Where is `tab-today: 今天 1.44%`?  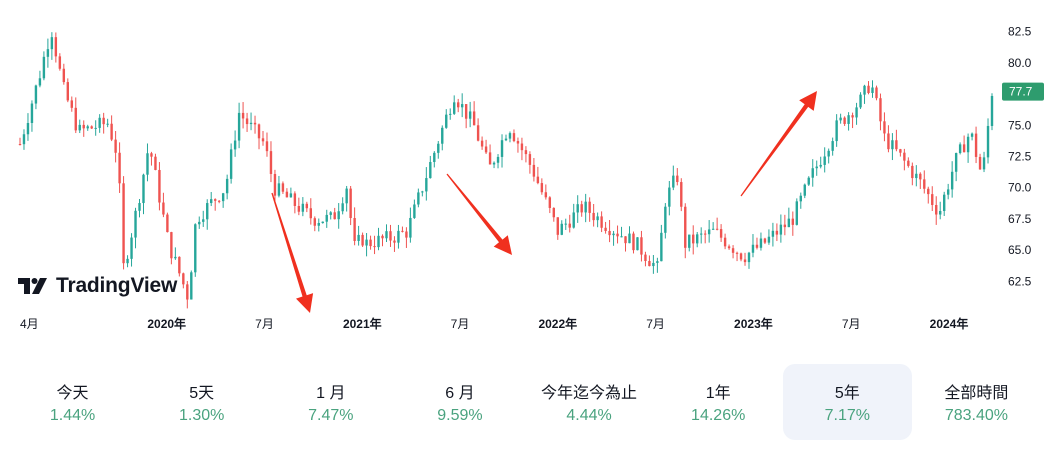 tab-today: 今天 1.44% is located at coordinates (72, 402).